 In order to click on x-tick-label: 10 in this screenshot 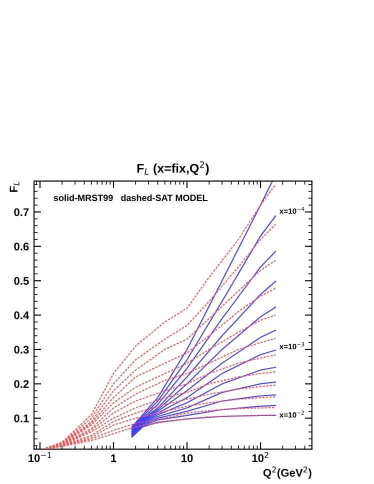, I will do `click(187, 458)`.